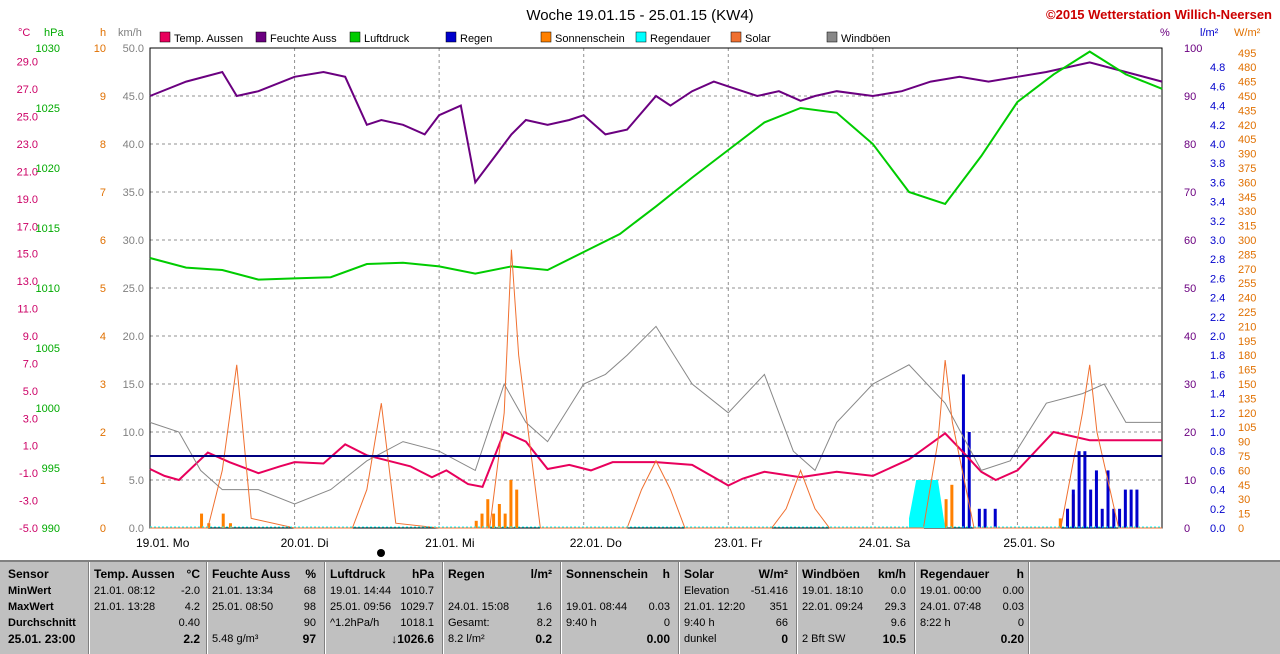 This screenshot has width=1280, height=654. I want to click on axis-tick-label: 13.0, so click(27, 282).